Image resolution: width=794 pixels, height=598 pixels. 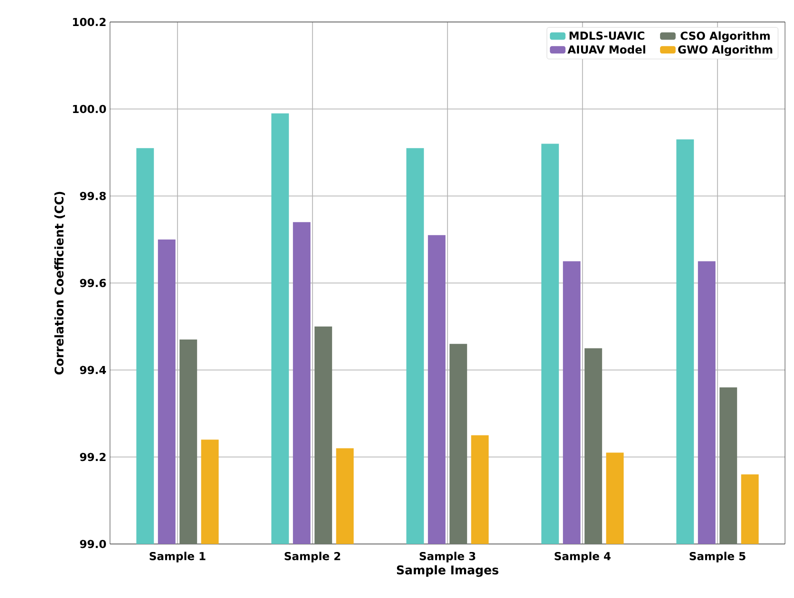 I want to click on x-tick-label: Sample 5, so click(x=718, y=557).